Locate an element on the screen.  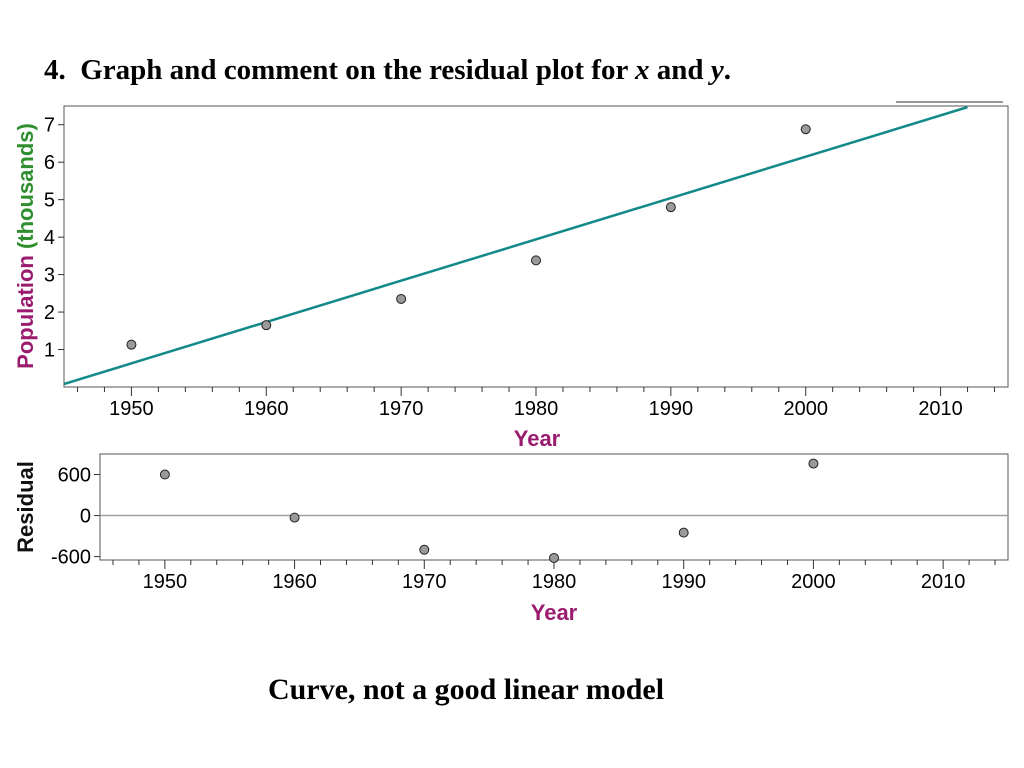
question-and: and is located at coordinates (680, 70).